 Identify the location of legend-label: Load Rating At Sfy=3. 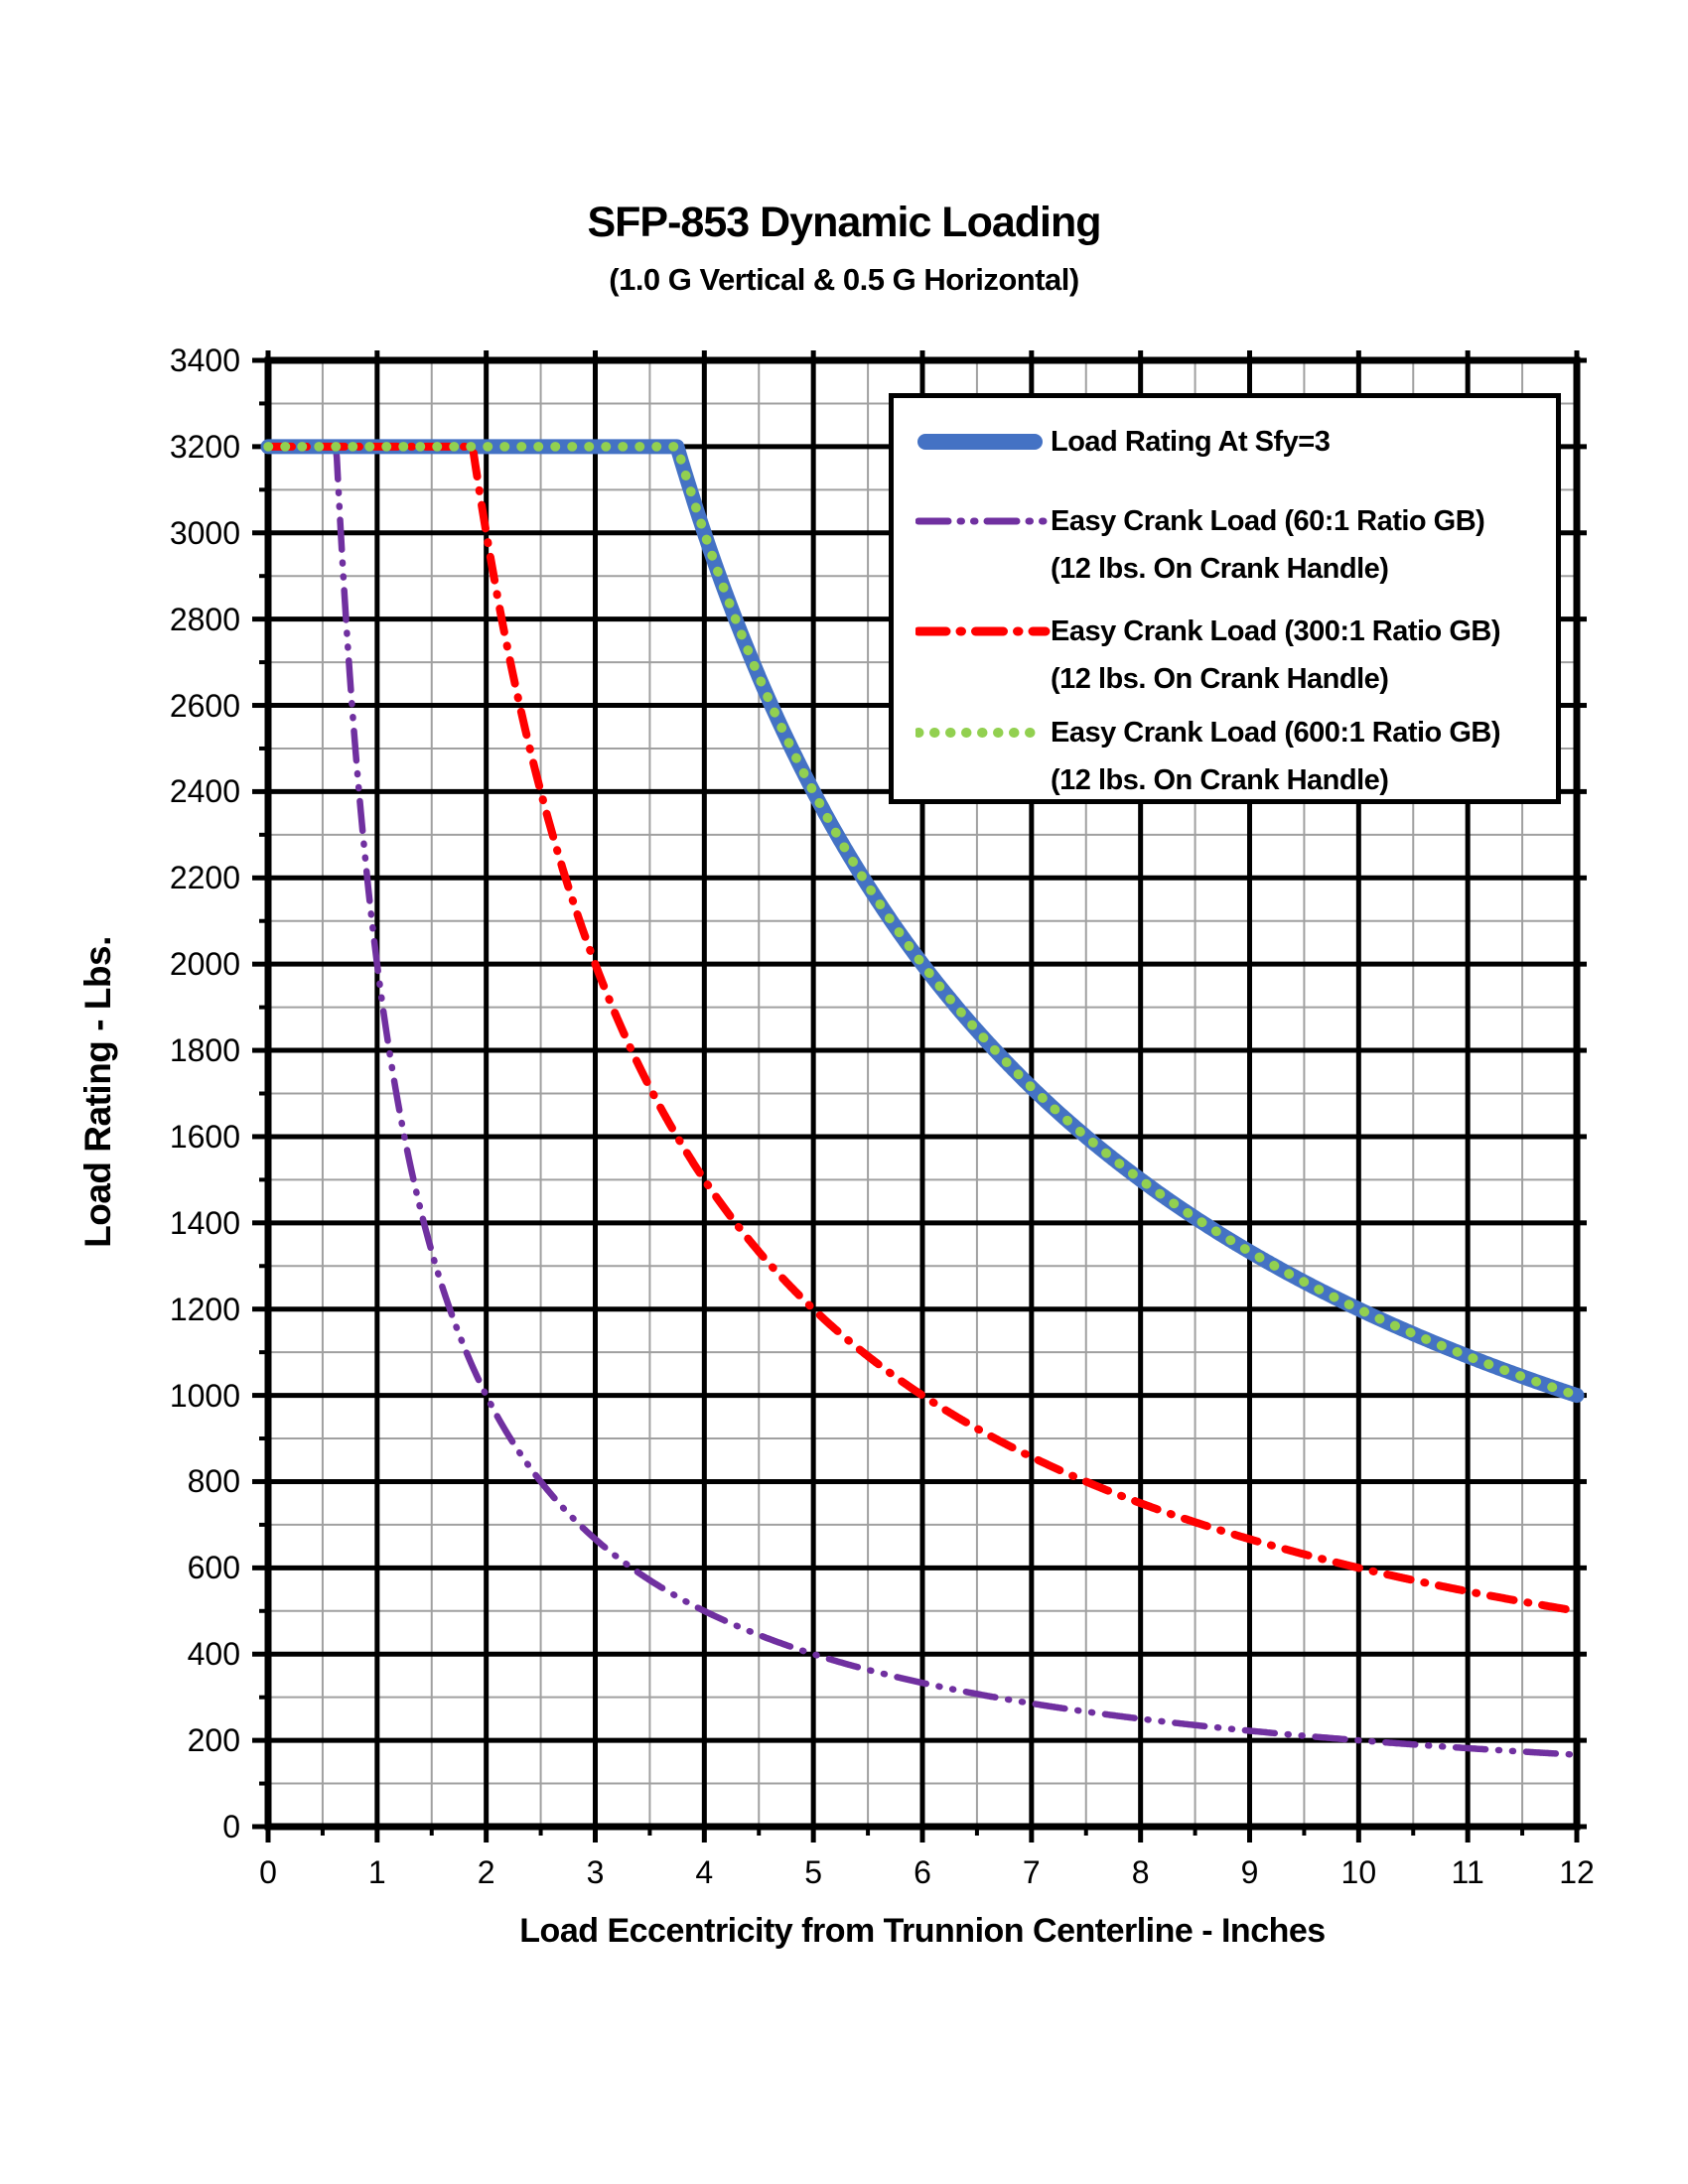
(1191, 442).